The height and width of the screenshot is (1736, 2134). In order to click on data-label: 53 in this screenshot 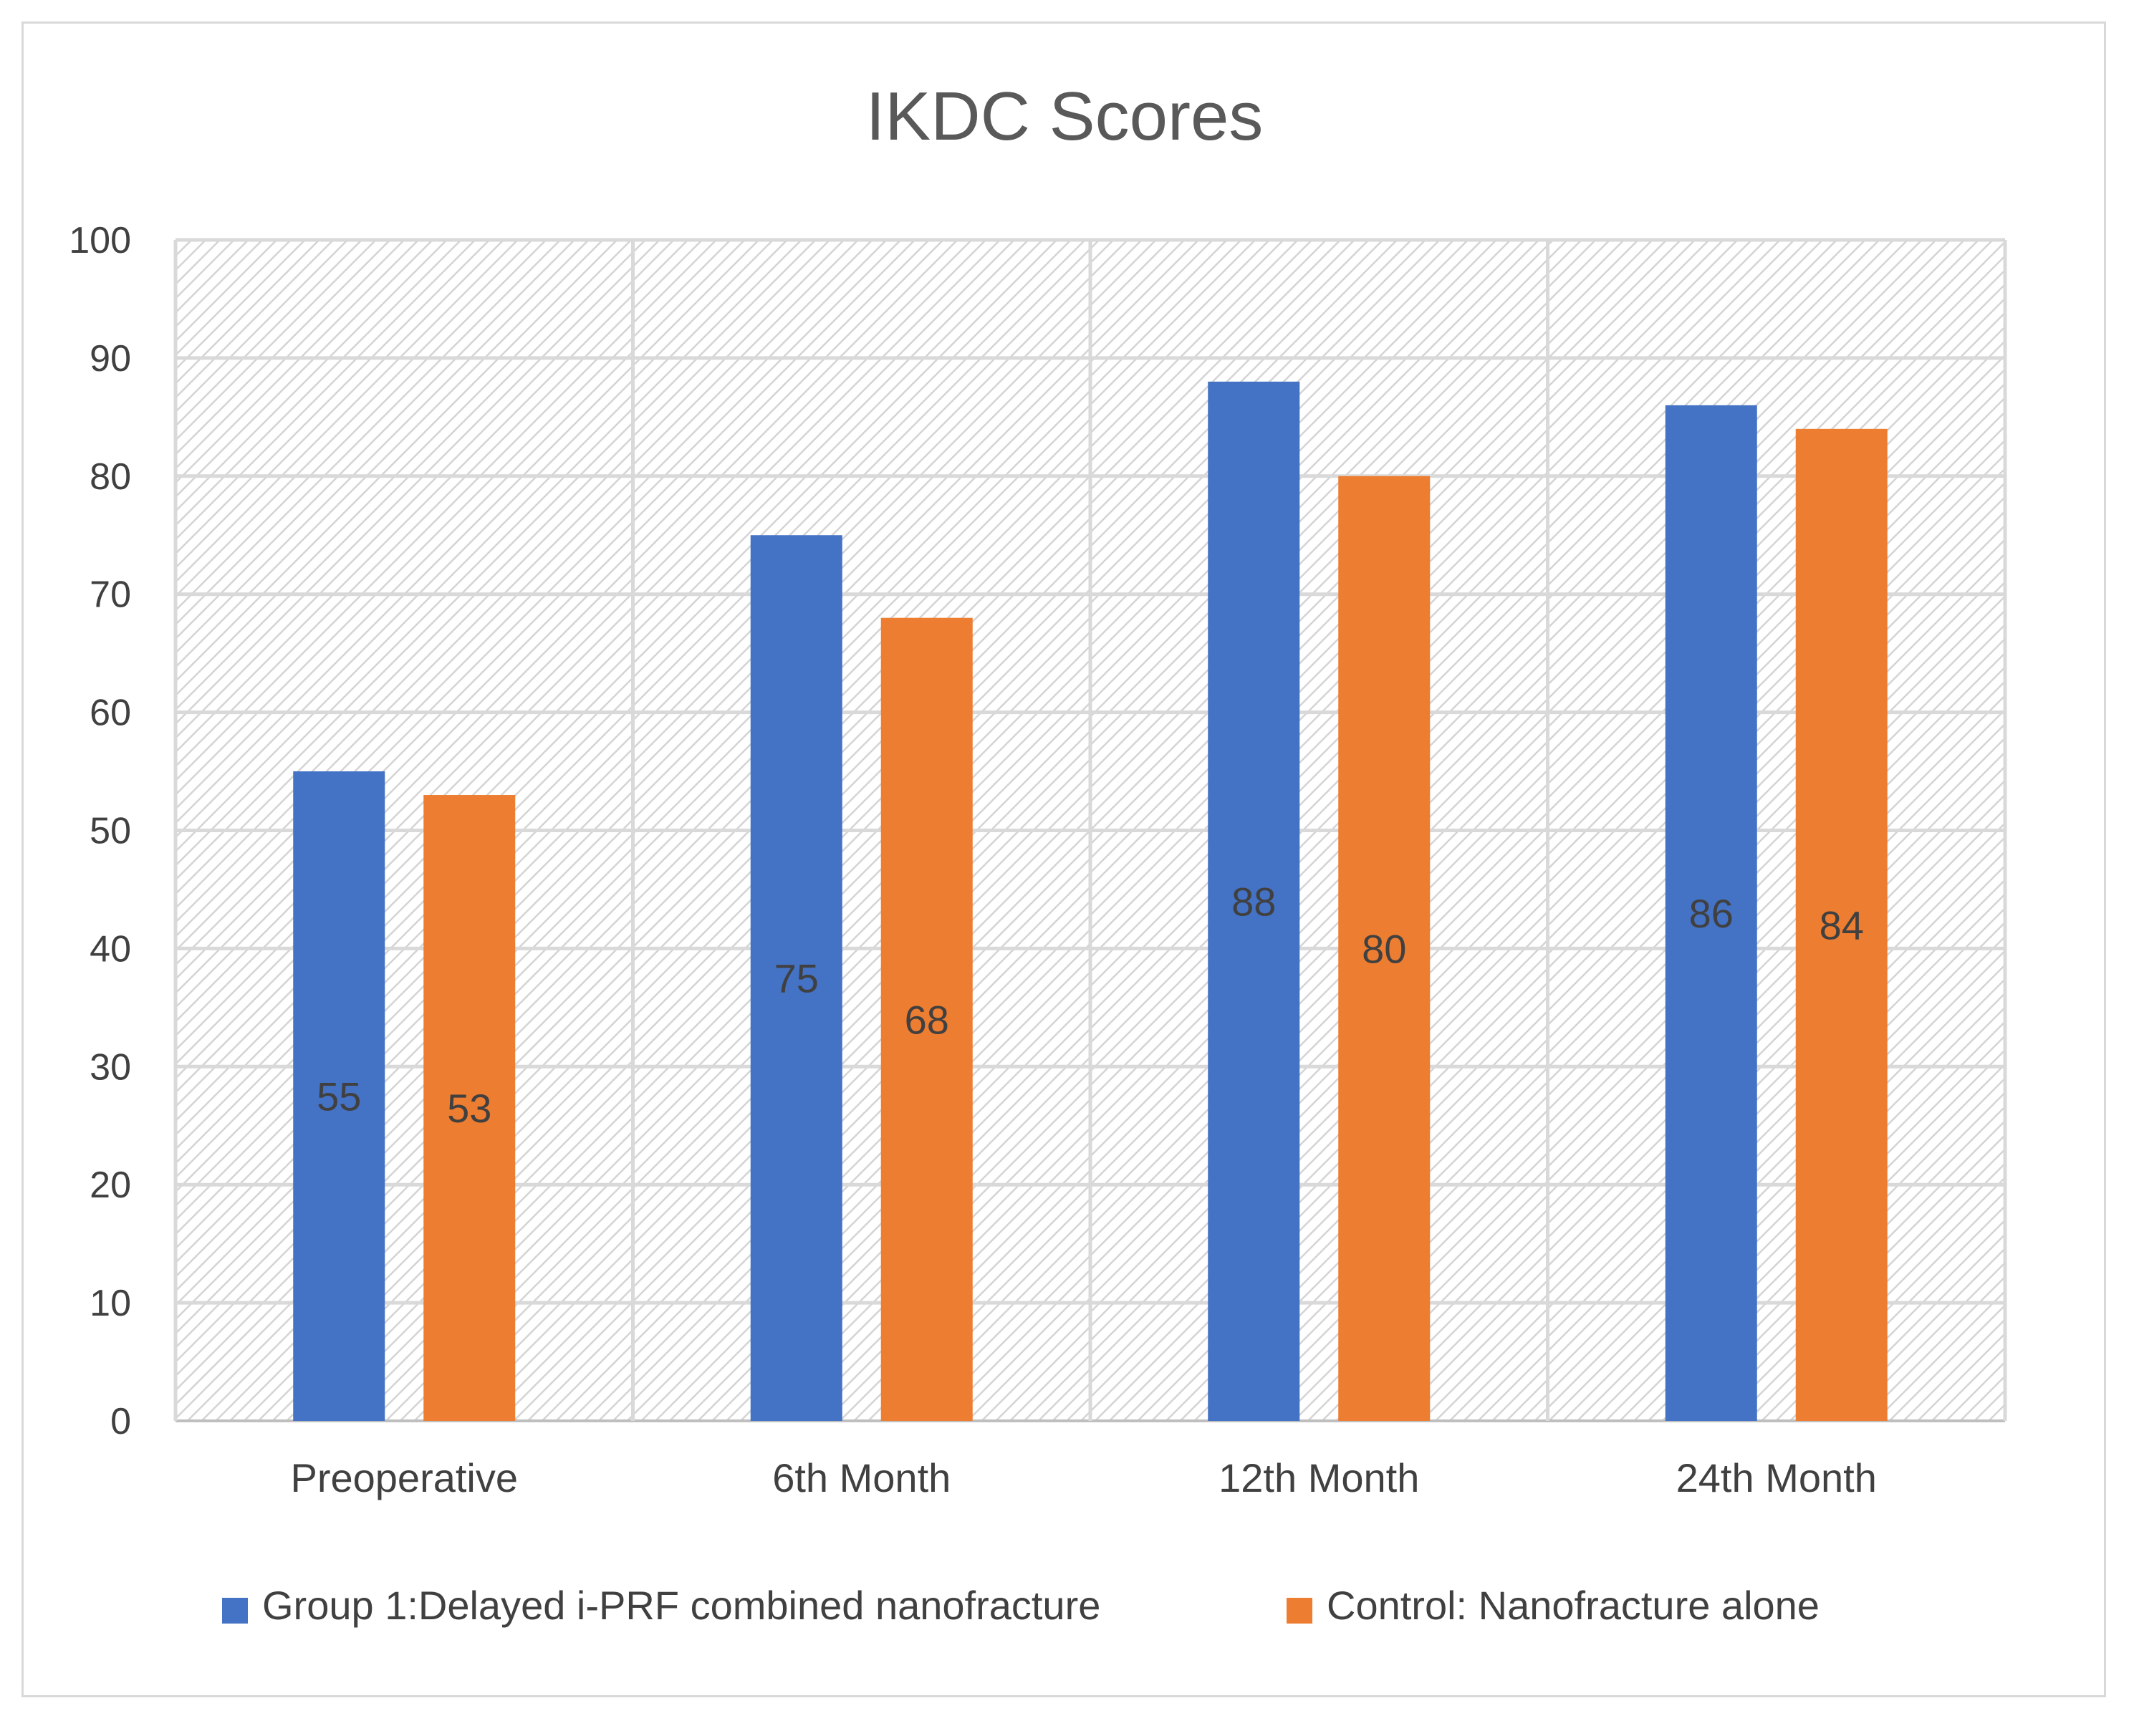, I will do `click(469, 1108)`.